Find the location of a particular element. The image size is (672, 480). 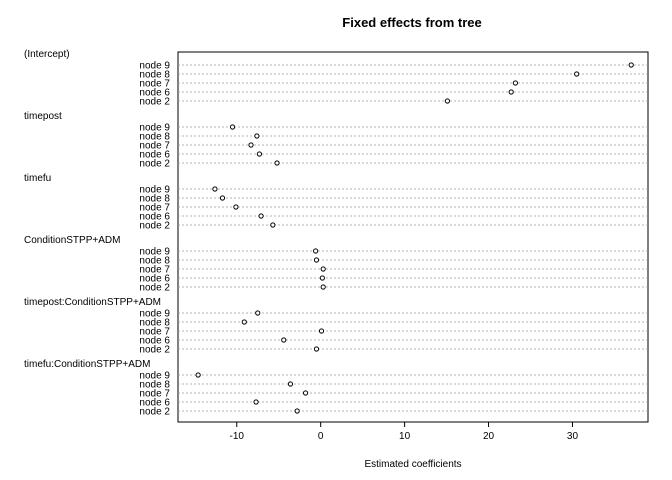

x-tick-label: 20 is located at coordinates (489, 436).